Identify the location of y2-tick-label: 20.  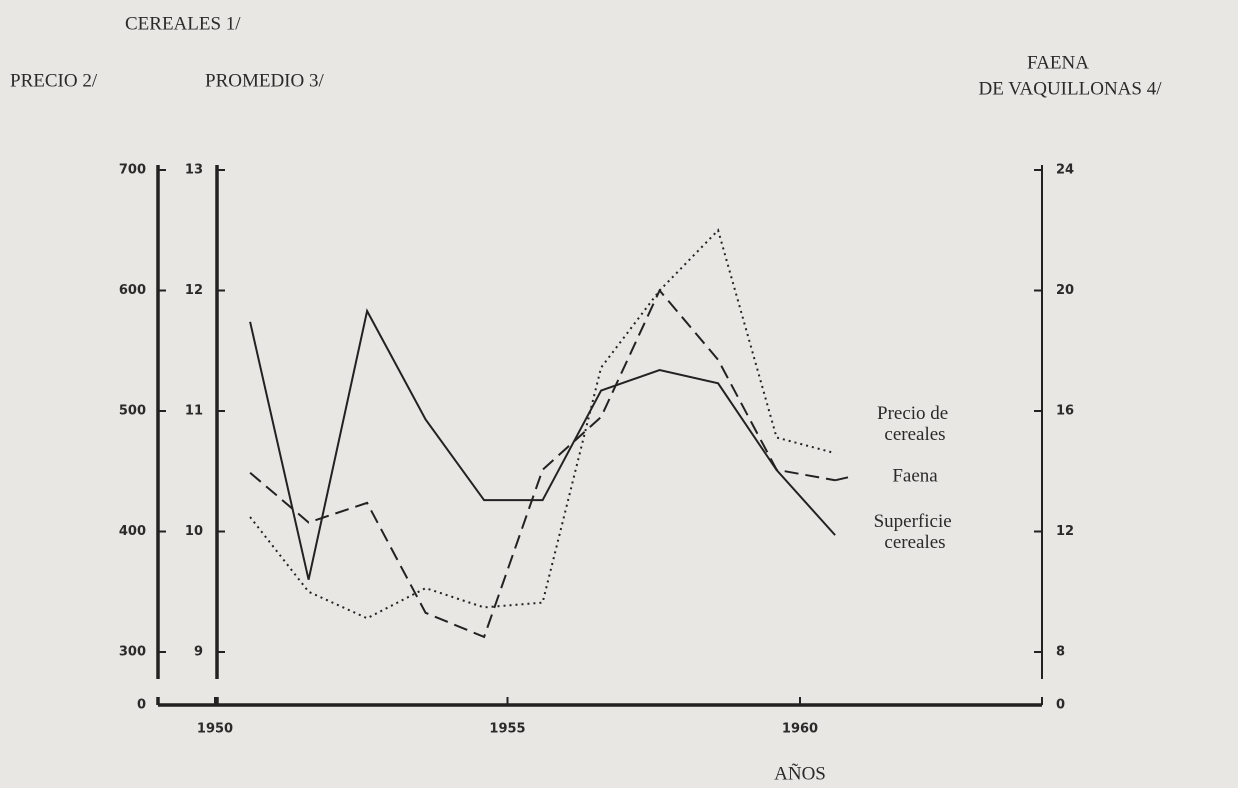
(1065, 290).